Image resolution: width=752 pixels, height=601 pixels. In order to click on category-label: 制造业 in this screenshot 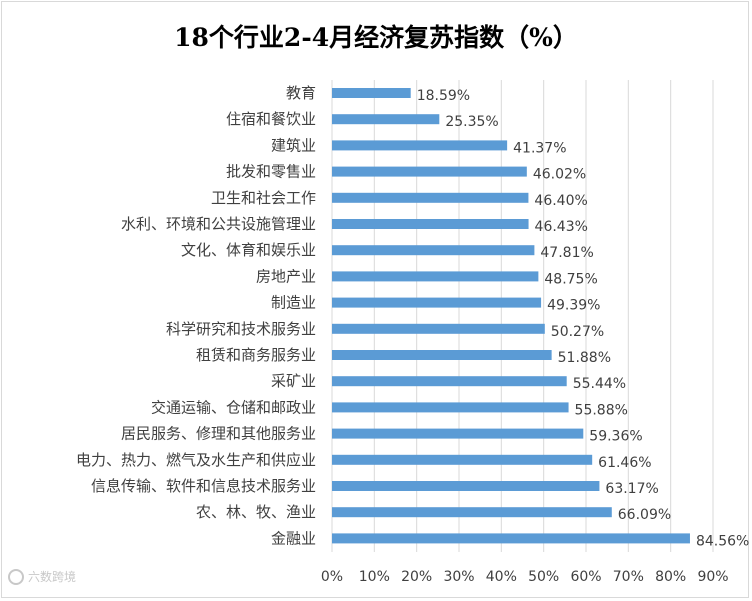, I will do `click(293, 303)`.